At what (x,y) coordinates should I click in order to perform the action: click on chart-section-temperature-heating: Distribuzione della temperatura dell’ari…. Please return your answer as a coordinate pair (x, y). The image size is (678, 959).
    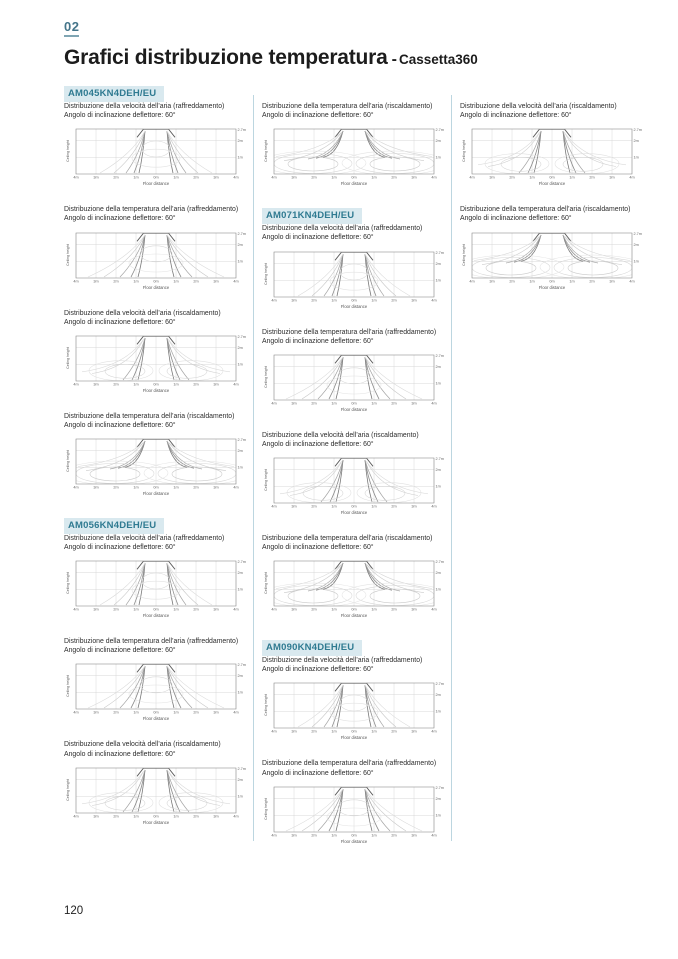
    Looking at the image, I should click on (353, 145).